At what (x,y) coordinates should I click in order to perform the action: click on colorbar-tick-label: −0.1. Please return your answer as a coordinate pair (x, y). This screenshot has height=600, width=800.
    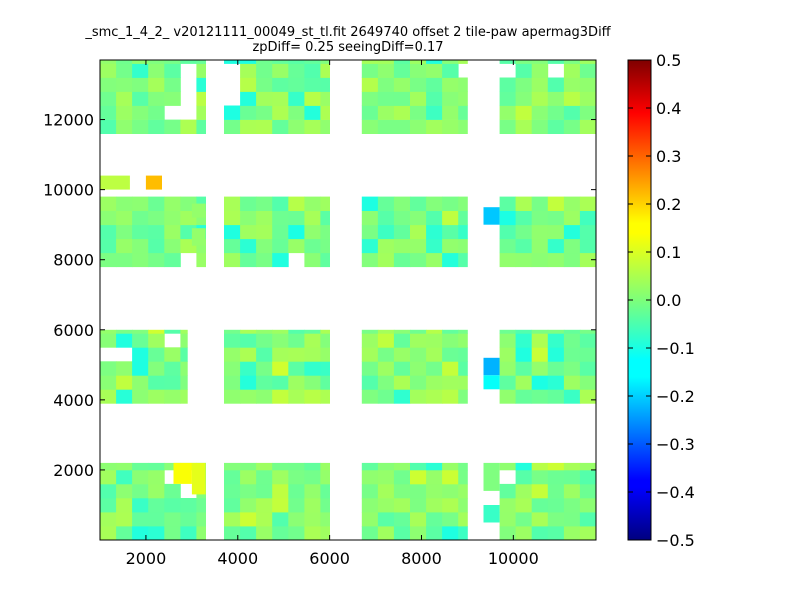
    Looking at the image, I should click on (675, 348).